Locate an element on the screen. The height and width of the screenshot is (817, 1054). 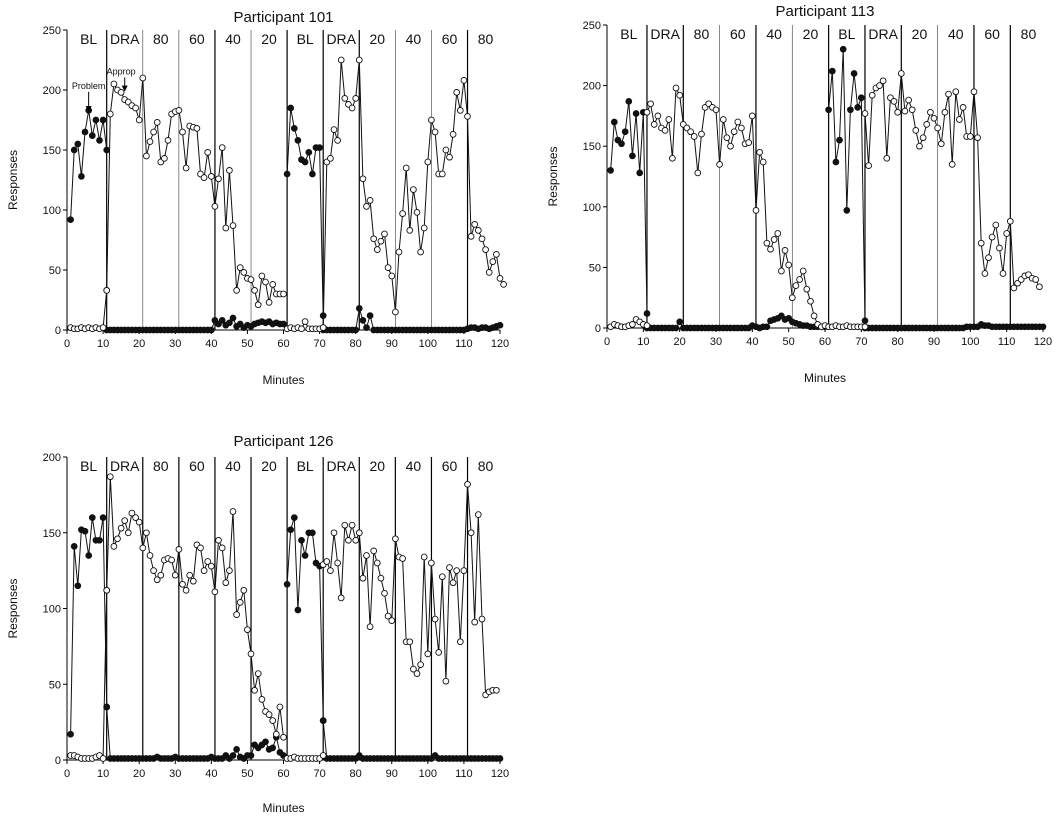
x-tick-label: 70 is located at coordinates (861, 342).